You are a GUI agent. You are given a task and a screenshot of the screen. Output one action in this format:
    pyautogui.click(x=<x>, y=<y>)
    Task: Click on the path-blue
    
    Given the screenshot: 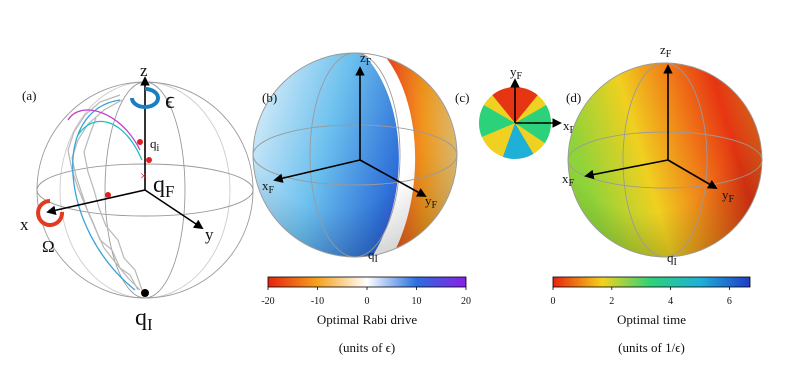 What is the action you would take?
    pyautogui.click(x=104, y=195)
    